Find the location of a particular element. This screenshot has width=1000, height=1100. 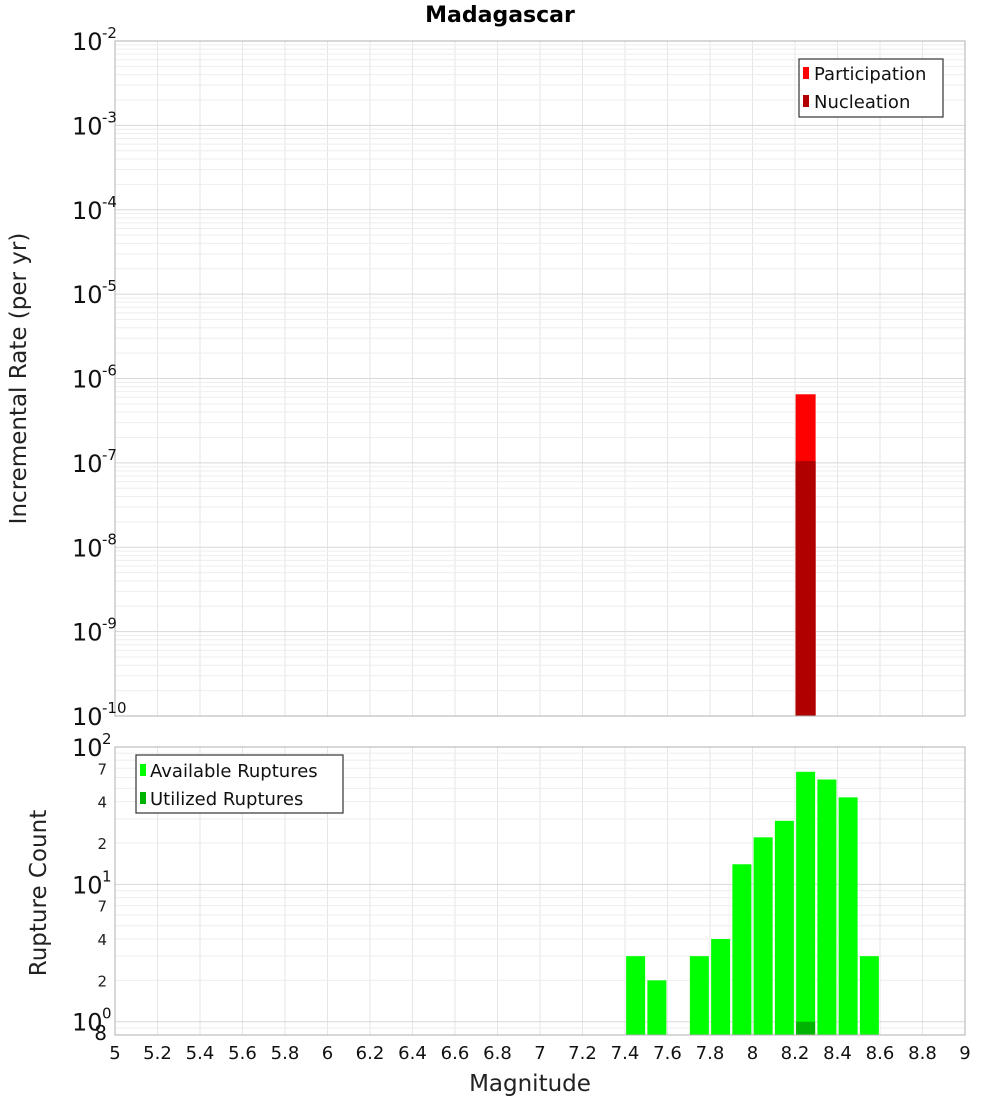

x-tick-label: 8.8 is located at coordinates (922, 1053).